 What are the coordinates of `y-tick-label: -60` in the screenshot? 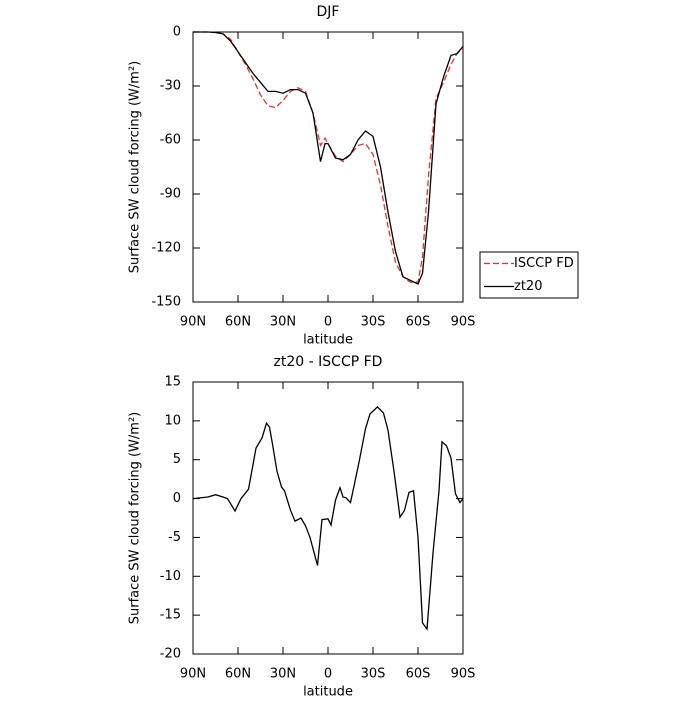 It's located at (170, 140).